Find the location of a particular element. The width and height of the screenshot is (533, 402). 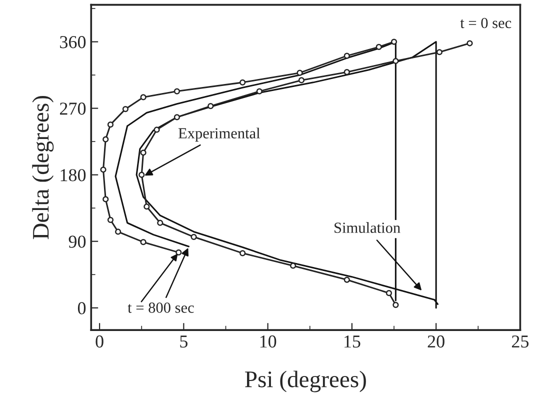

x-tick-label: 0 is located at coordinates (100, 341).